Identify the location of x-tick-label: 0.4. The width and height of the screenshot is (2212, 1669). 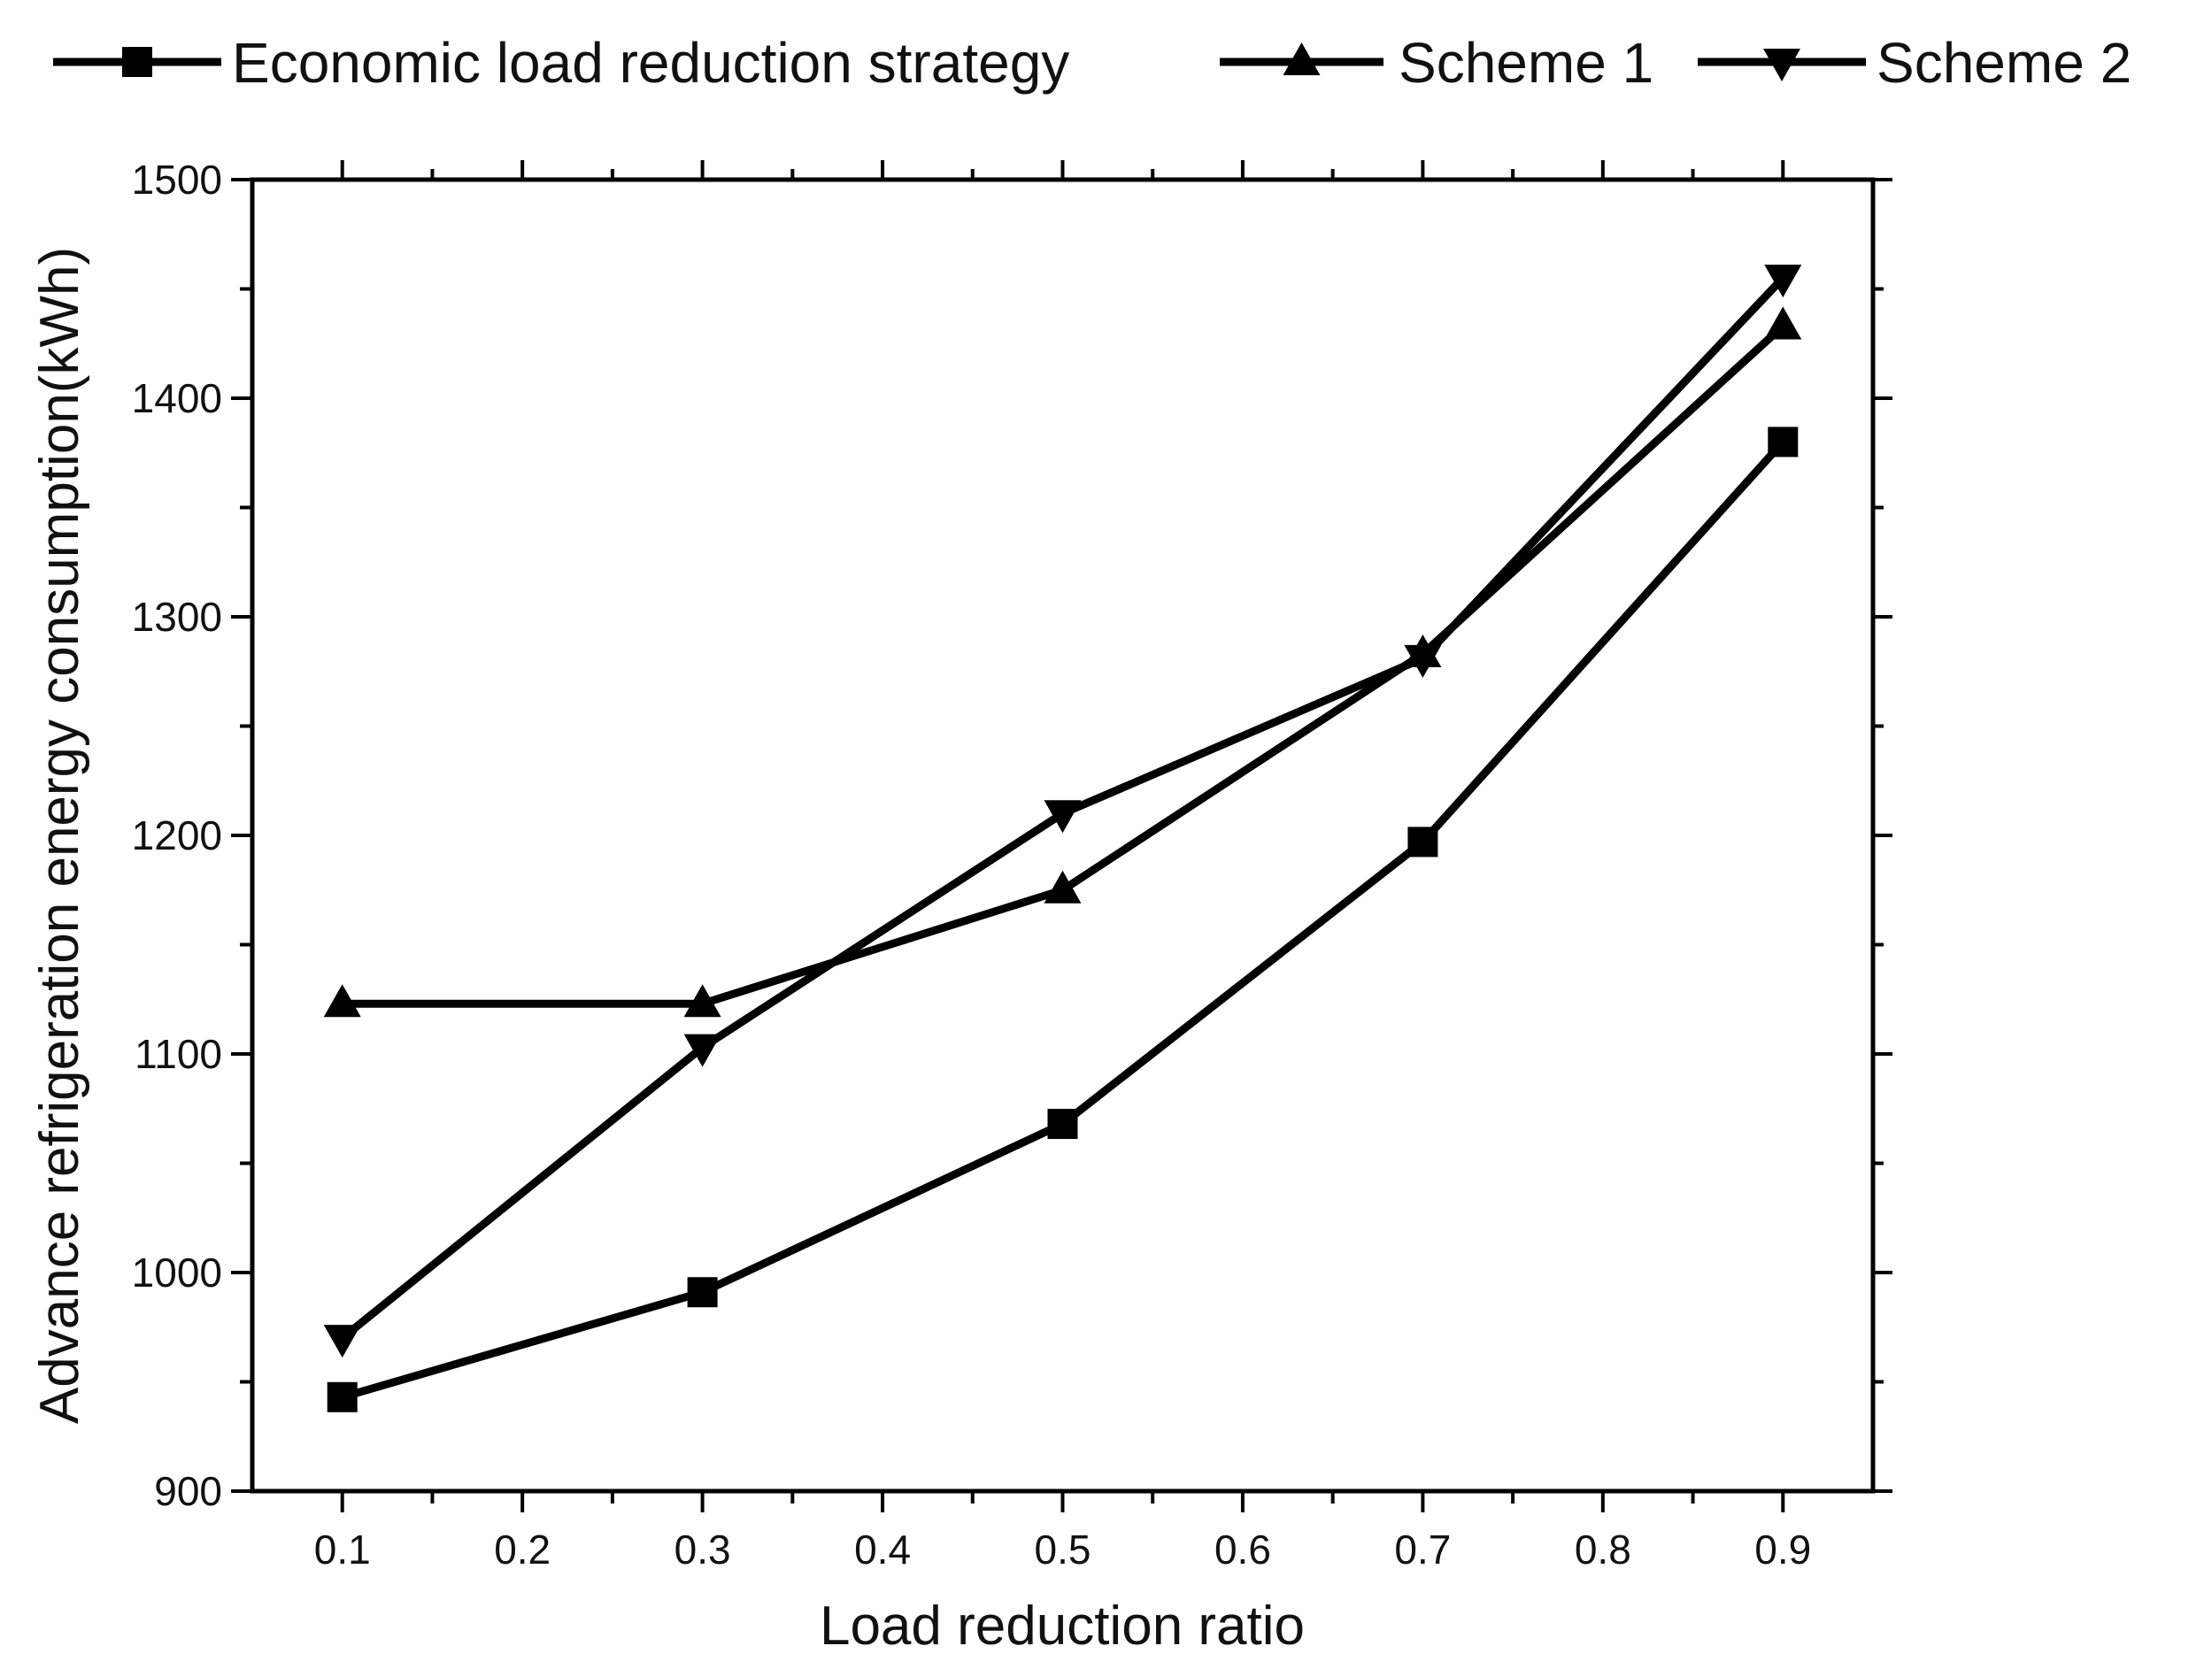
(882, 1550).